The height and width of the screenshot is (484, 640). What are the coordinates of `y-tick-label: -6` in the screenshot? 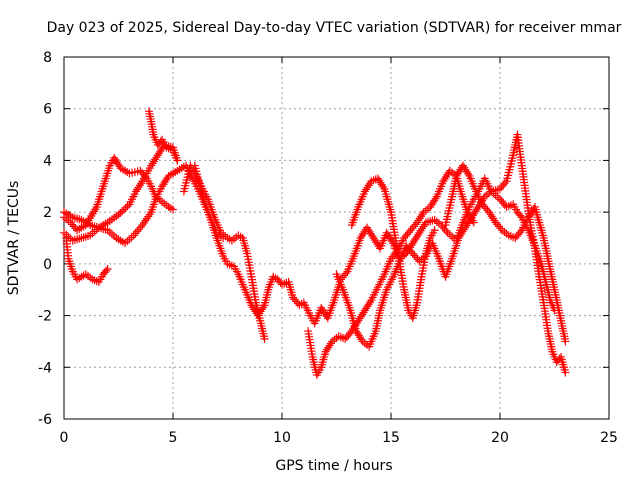 It's located at (45, 420).